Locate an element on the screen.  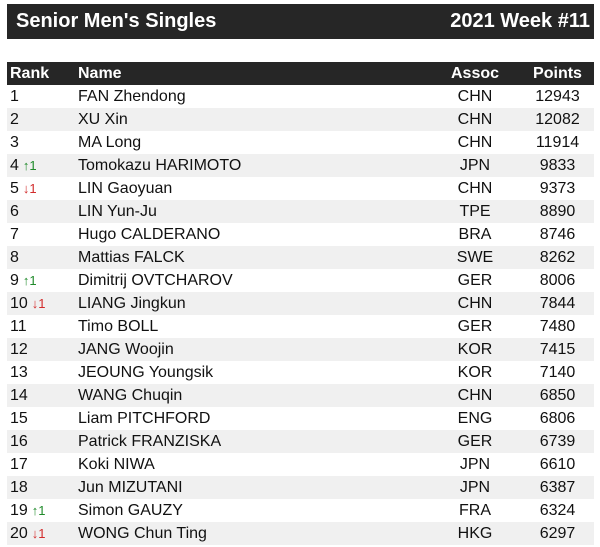
points-value: 6297 is located at coordinates (557, 533).